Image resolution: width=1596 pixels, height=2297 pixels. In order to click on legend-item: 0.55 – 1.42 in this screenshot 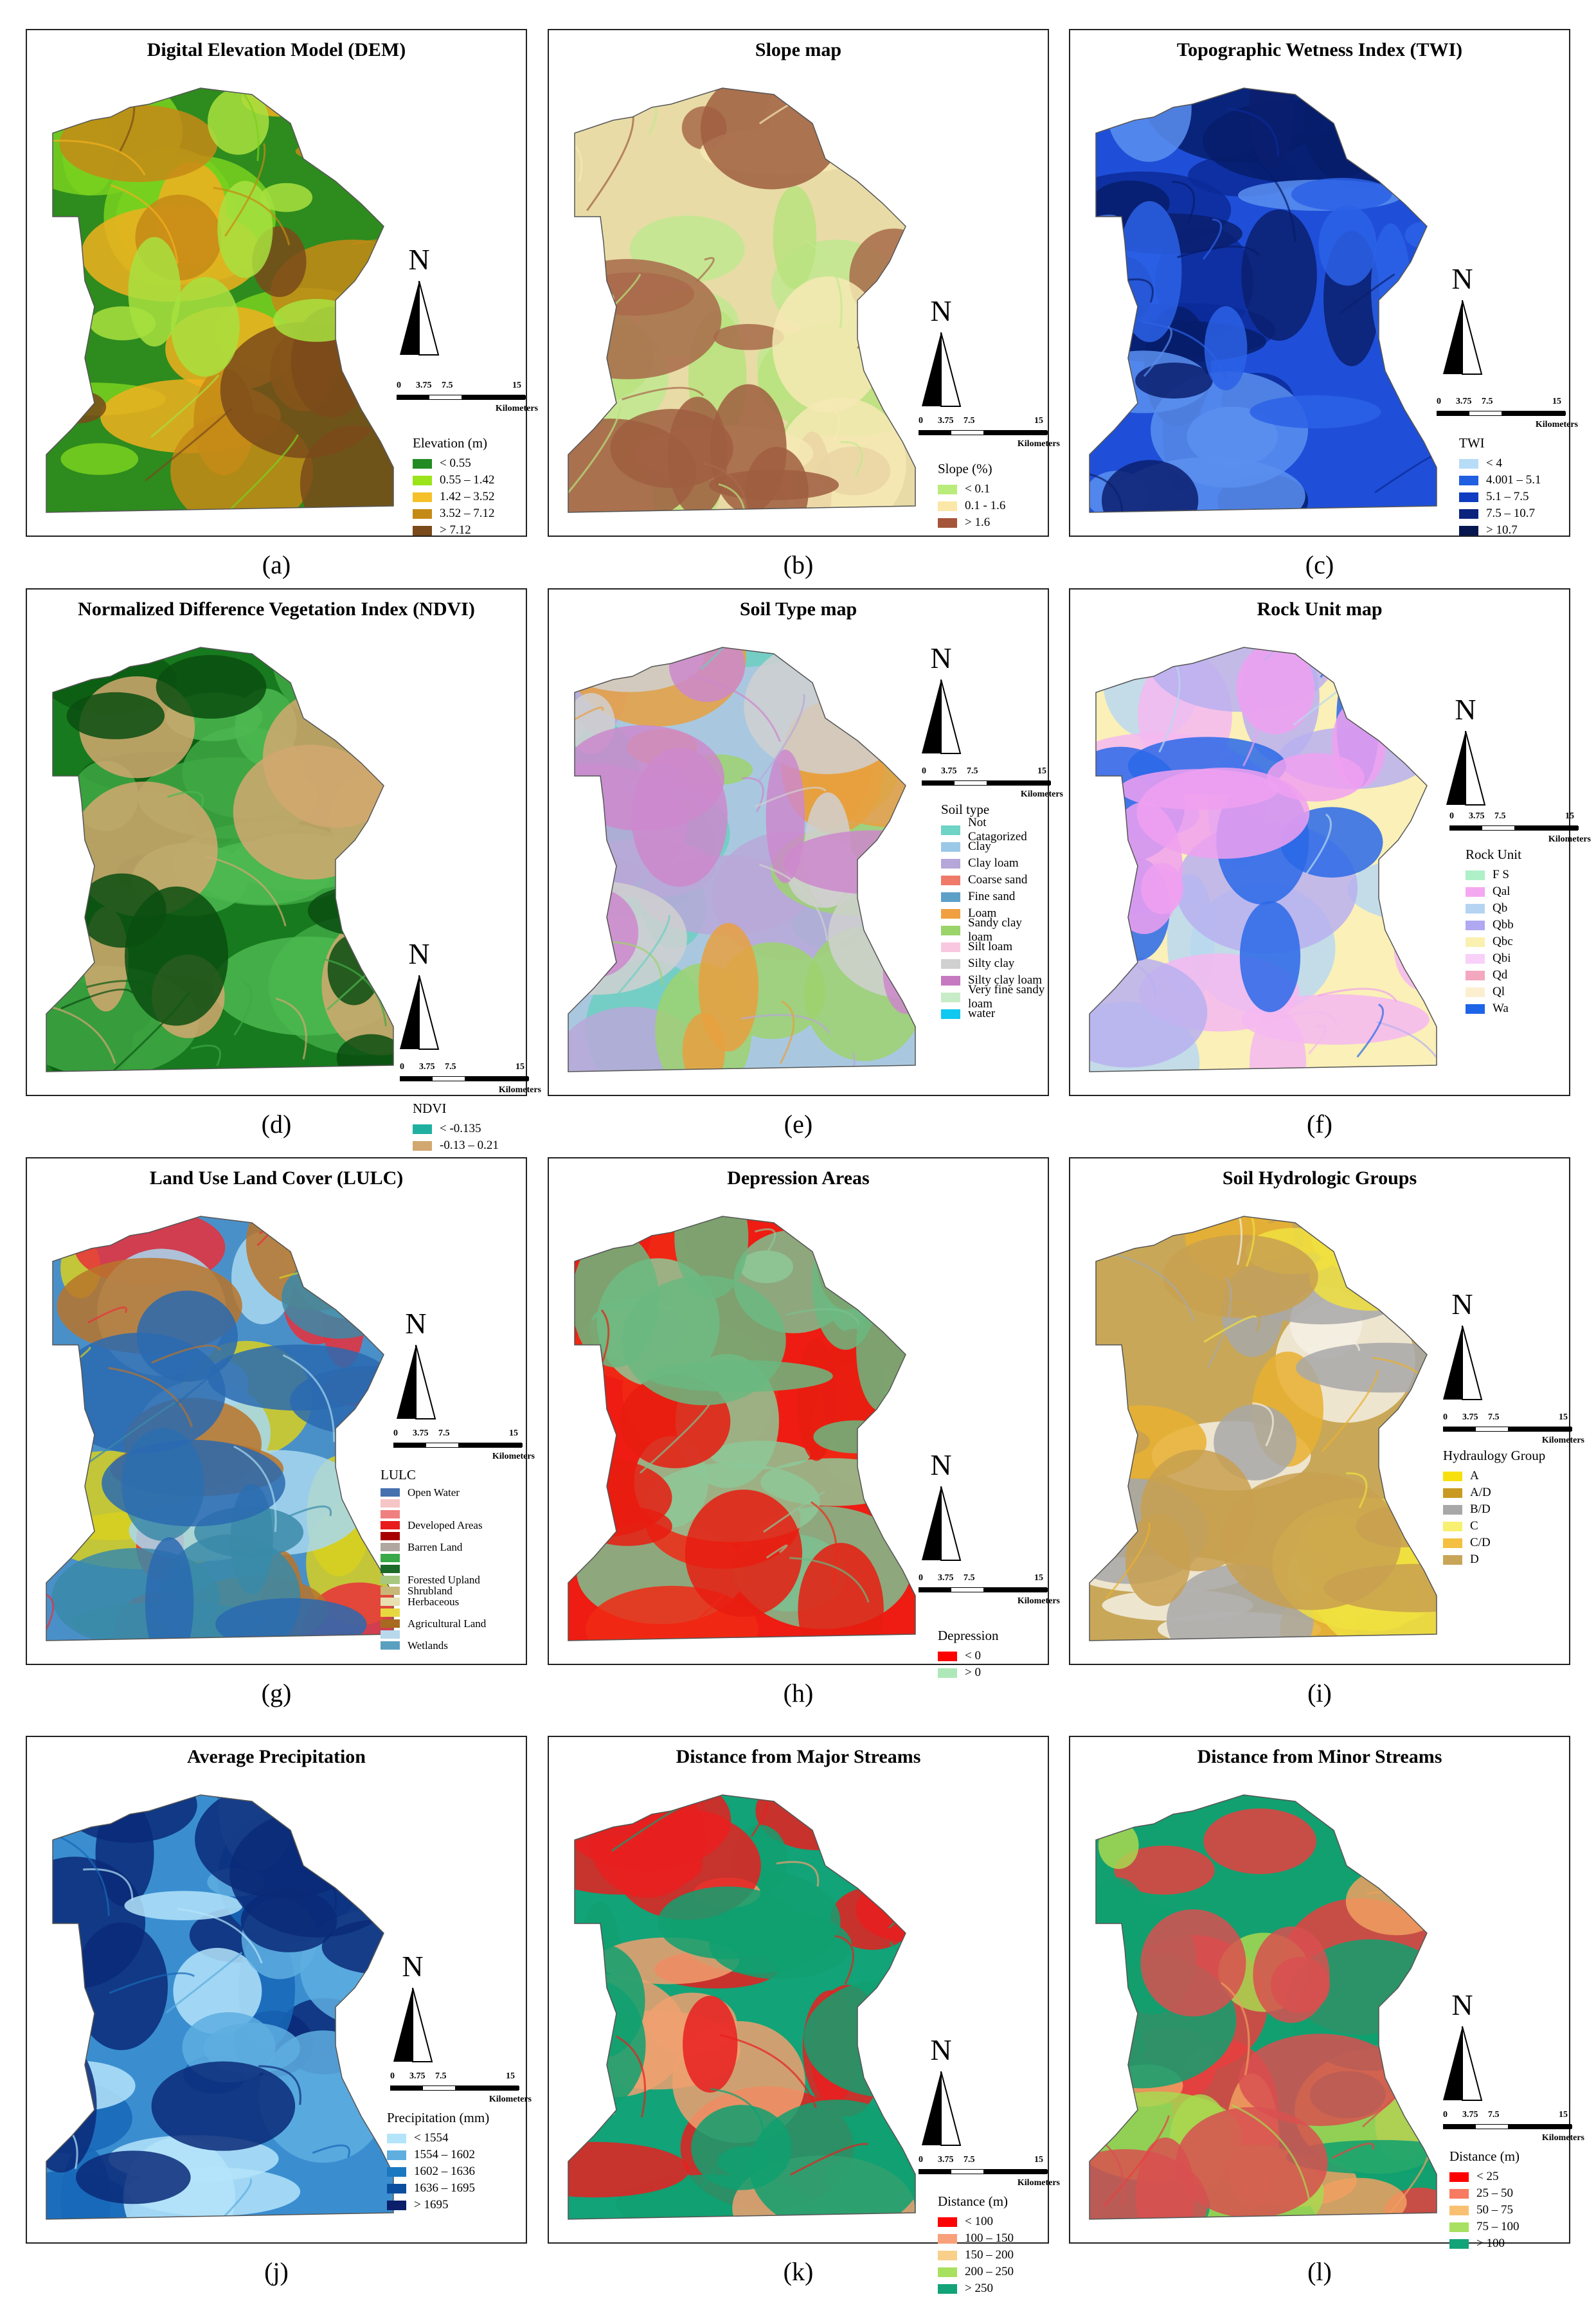, I will do `click(454, 480)`.